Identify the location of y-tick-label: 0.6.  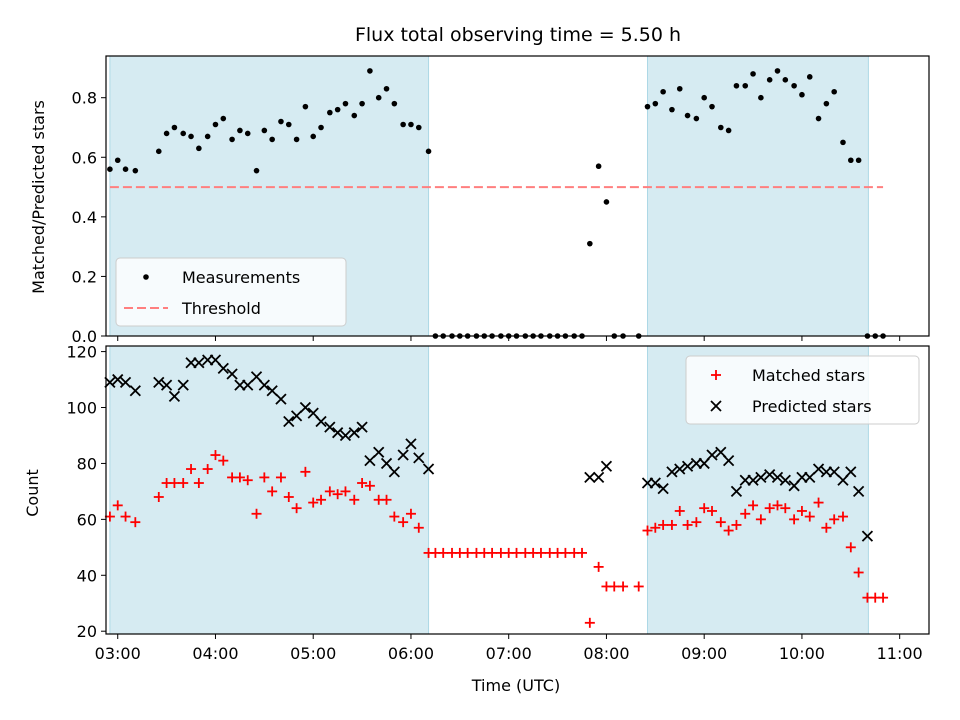
(84, 157).